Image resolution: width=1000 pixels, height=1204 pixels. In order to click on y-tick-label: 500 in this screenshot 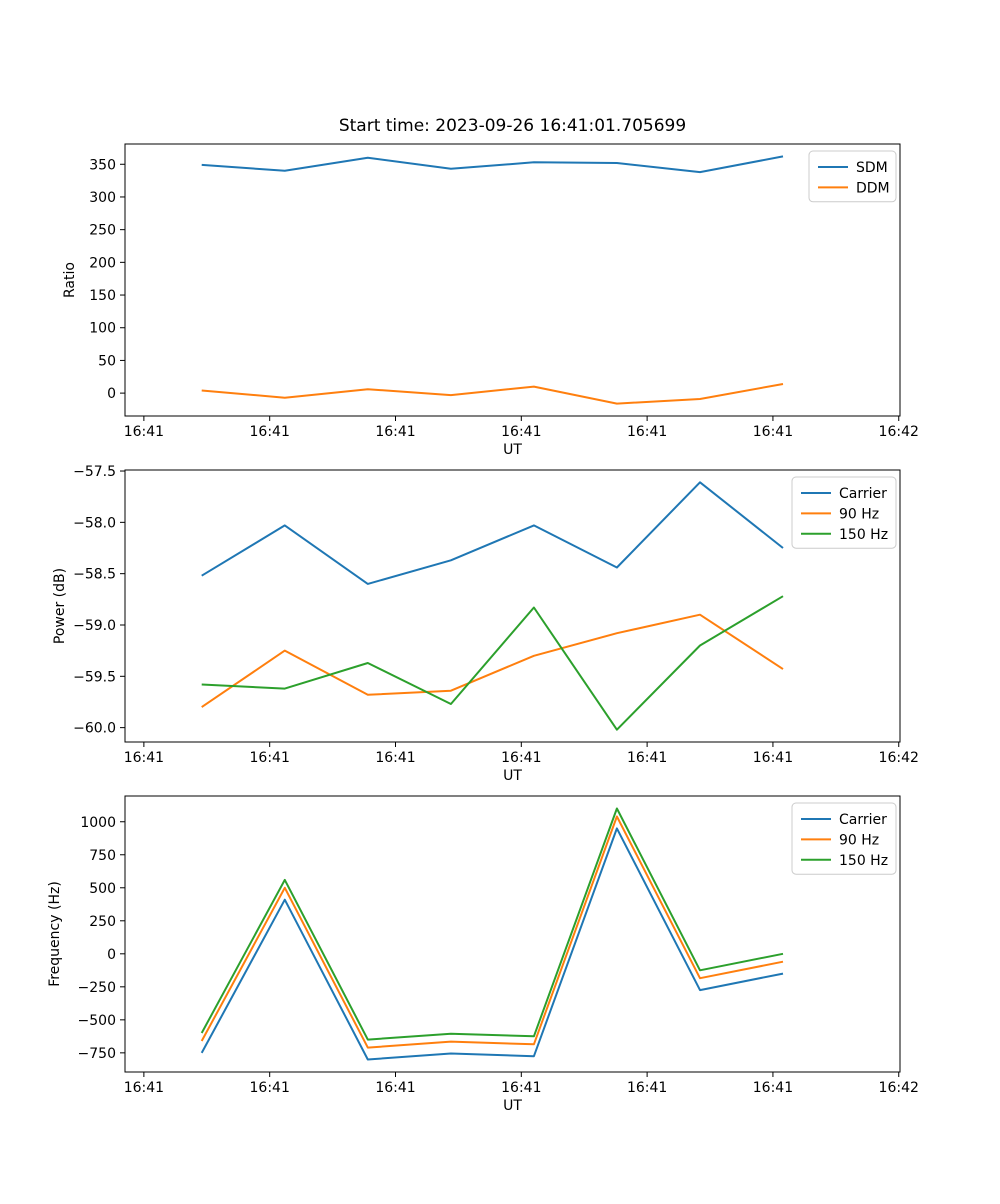, I will do `click(102, 889)`.